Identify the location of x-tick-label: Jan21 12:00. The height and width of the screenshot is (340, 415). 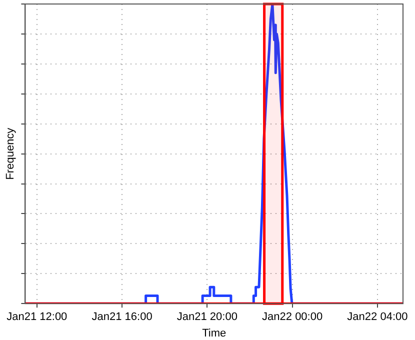
(37, 317).